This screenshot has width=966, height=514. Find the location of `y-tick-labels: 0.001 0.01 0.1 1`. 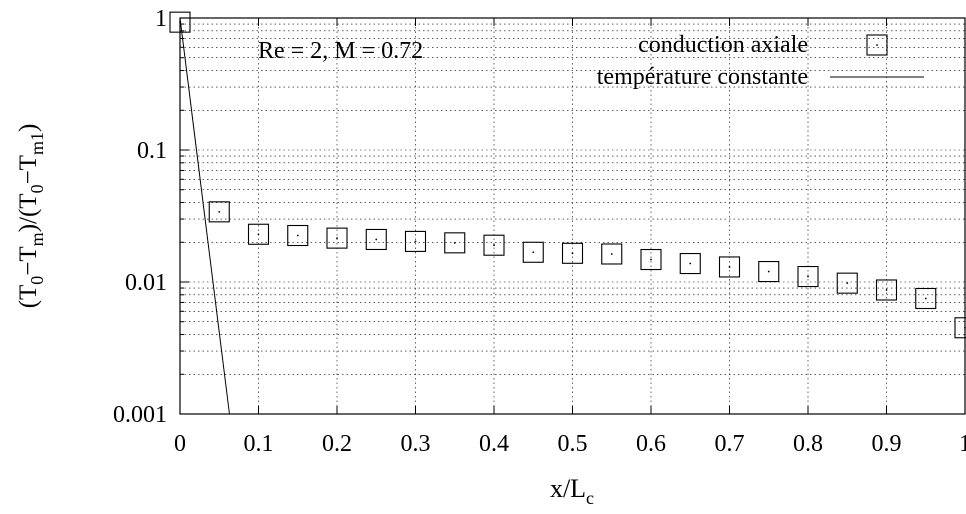

y-tick-labels: 0.001 0.01 0.1 1 is located at coordinates (140, 217).